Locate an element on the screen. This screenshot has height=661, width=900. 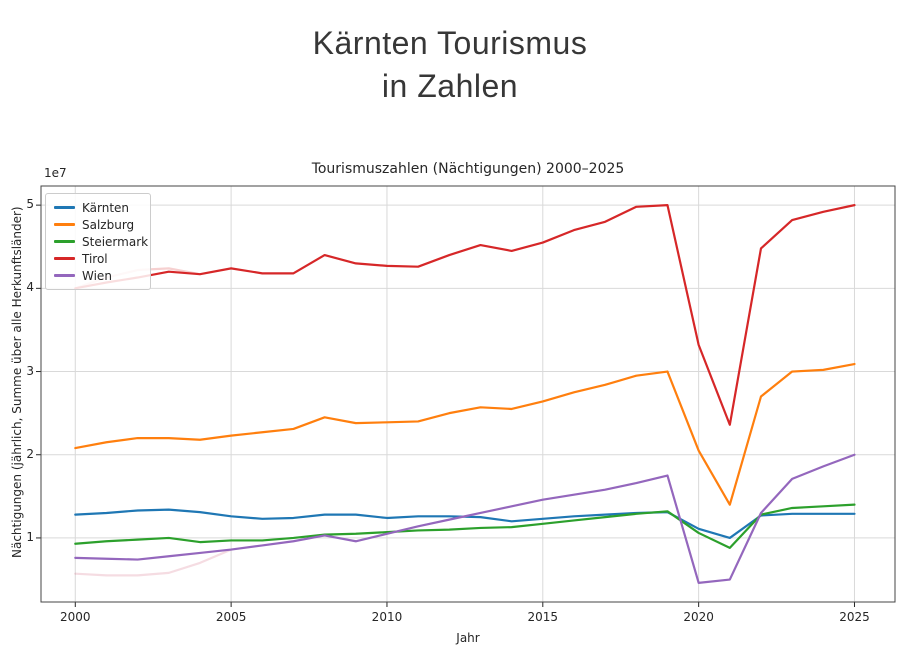
legend-item-wien: Wien is located at coordinates (98, 275).